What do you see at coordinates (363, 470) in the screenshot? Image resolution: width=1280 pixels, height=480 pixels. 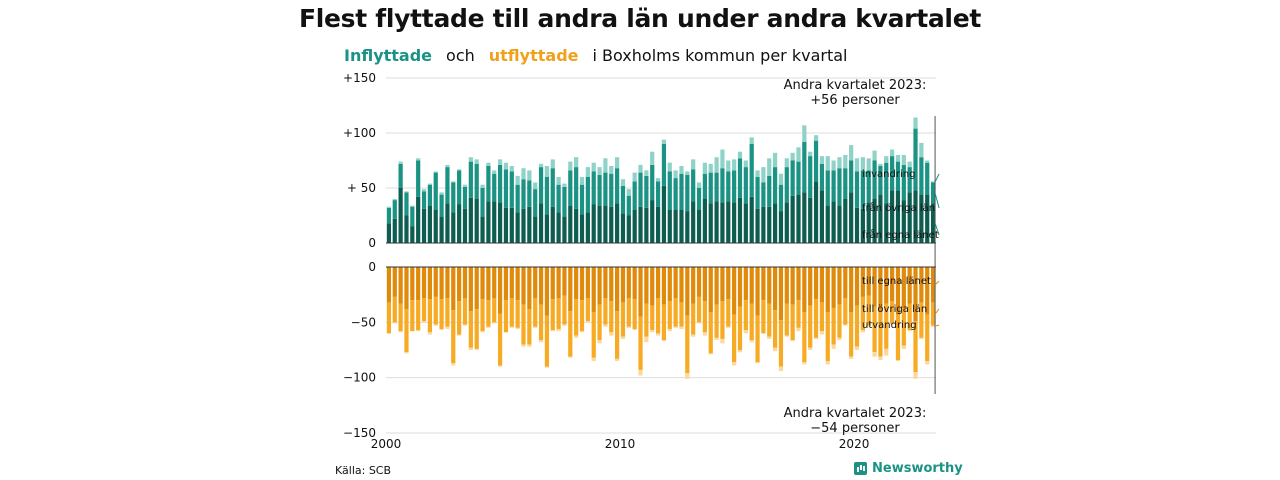 I see `source-note: Källa: SCB` at bounding box center [363, 470].